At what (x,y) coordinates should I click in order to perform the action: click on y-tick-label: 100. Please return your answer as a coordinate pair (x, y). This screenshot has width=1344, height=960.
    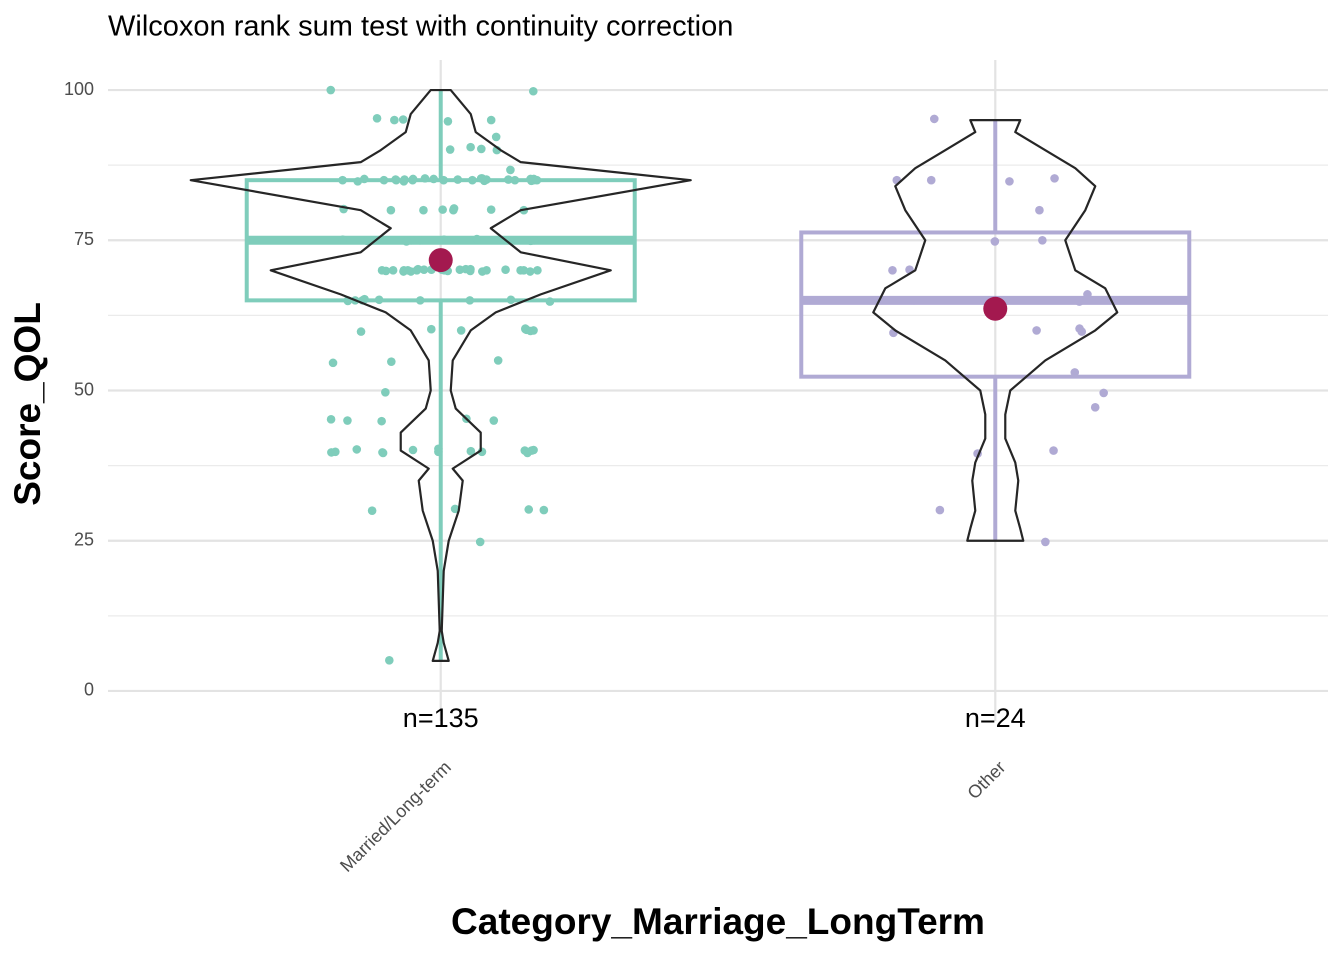
    Looking at the image, I should click on (79, 89).